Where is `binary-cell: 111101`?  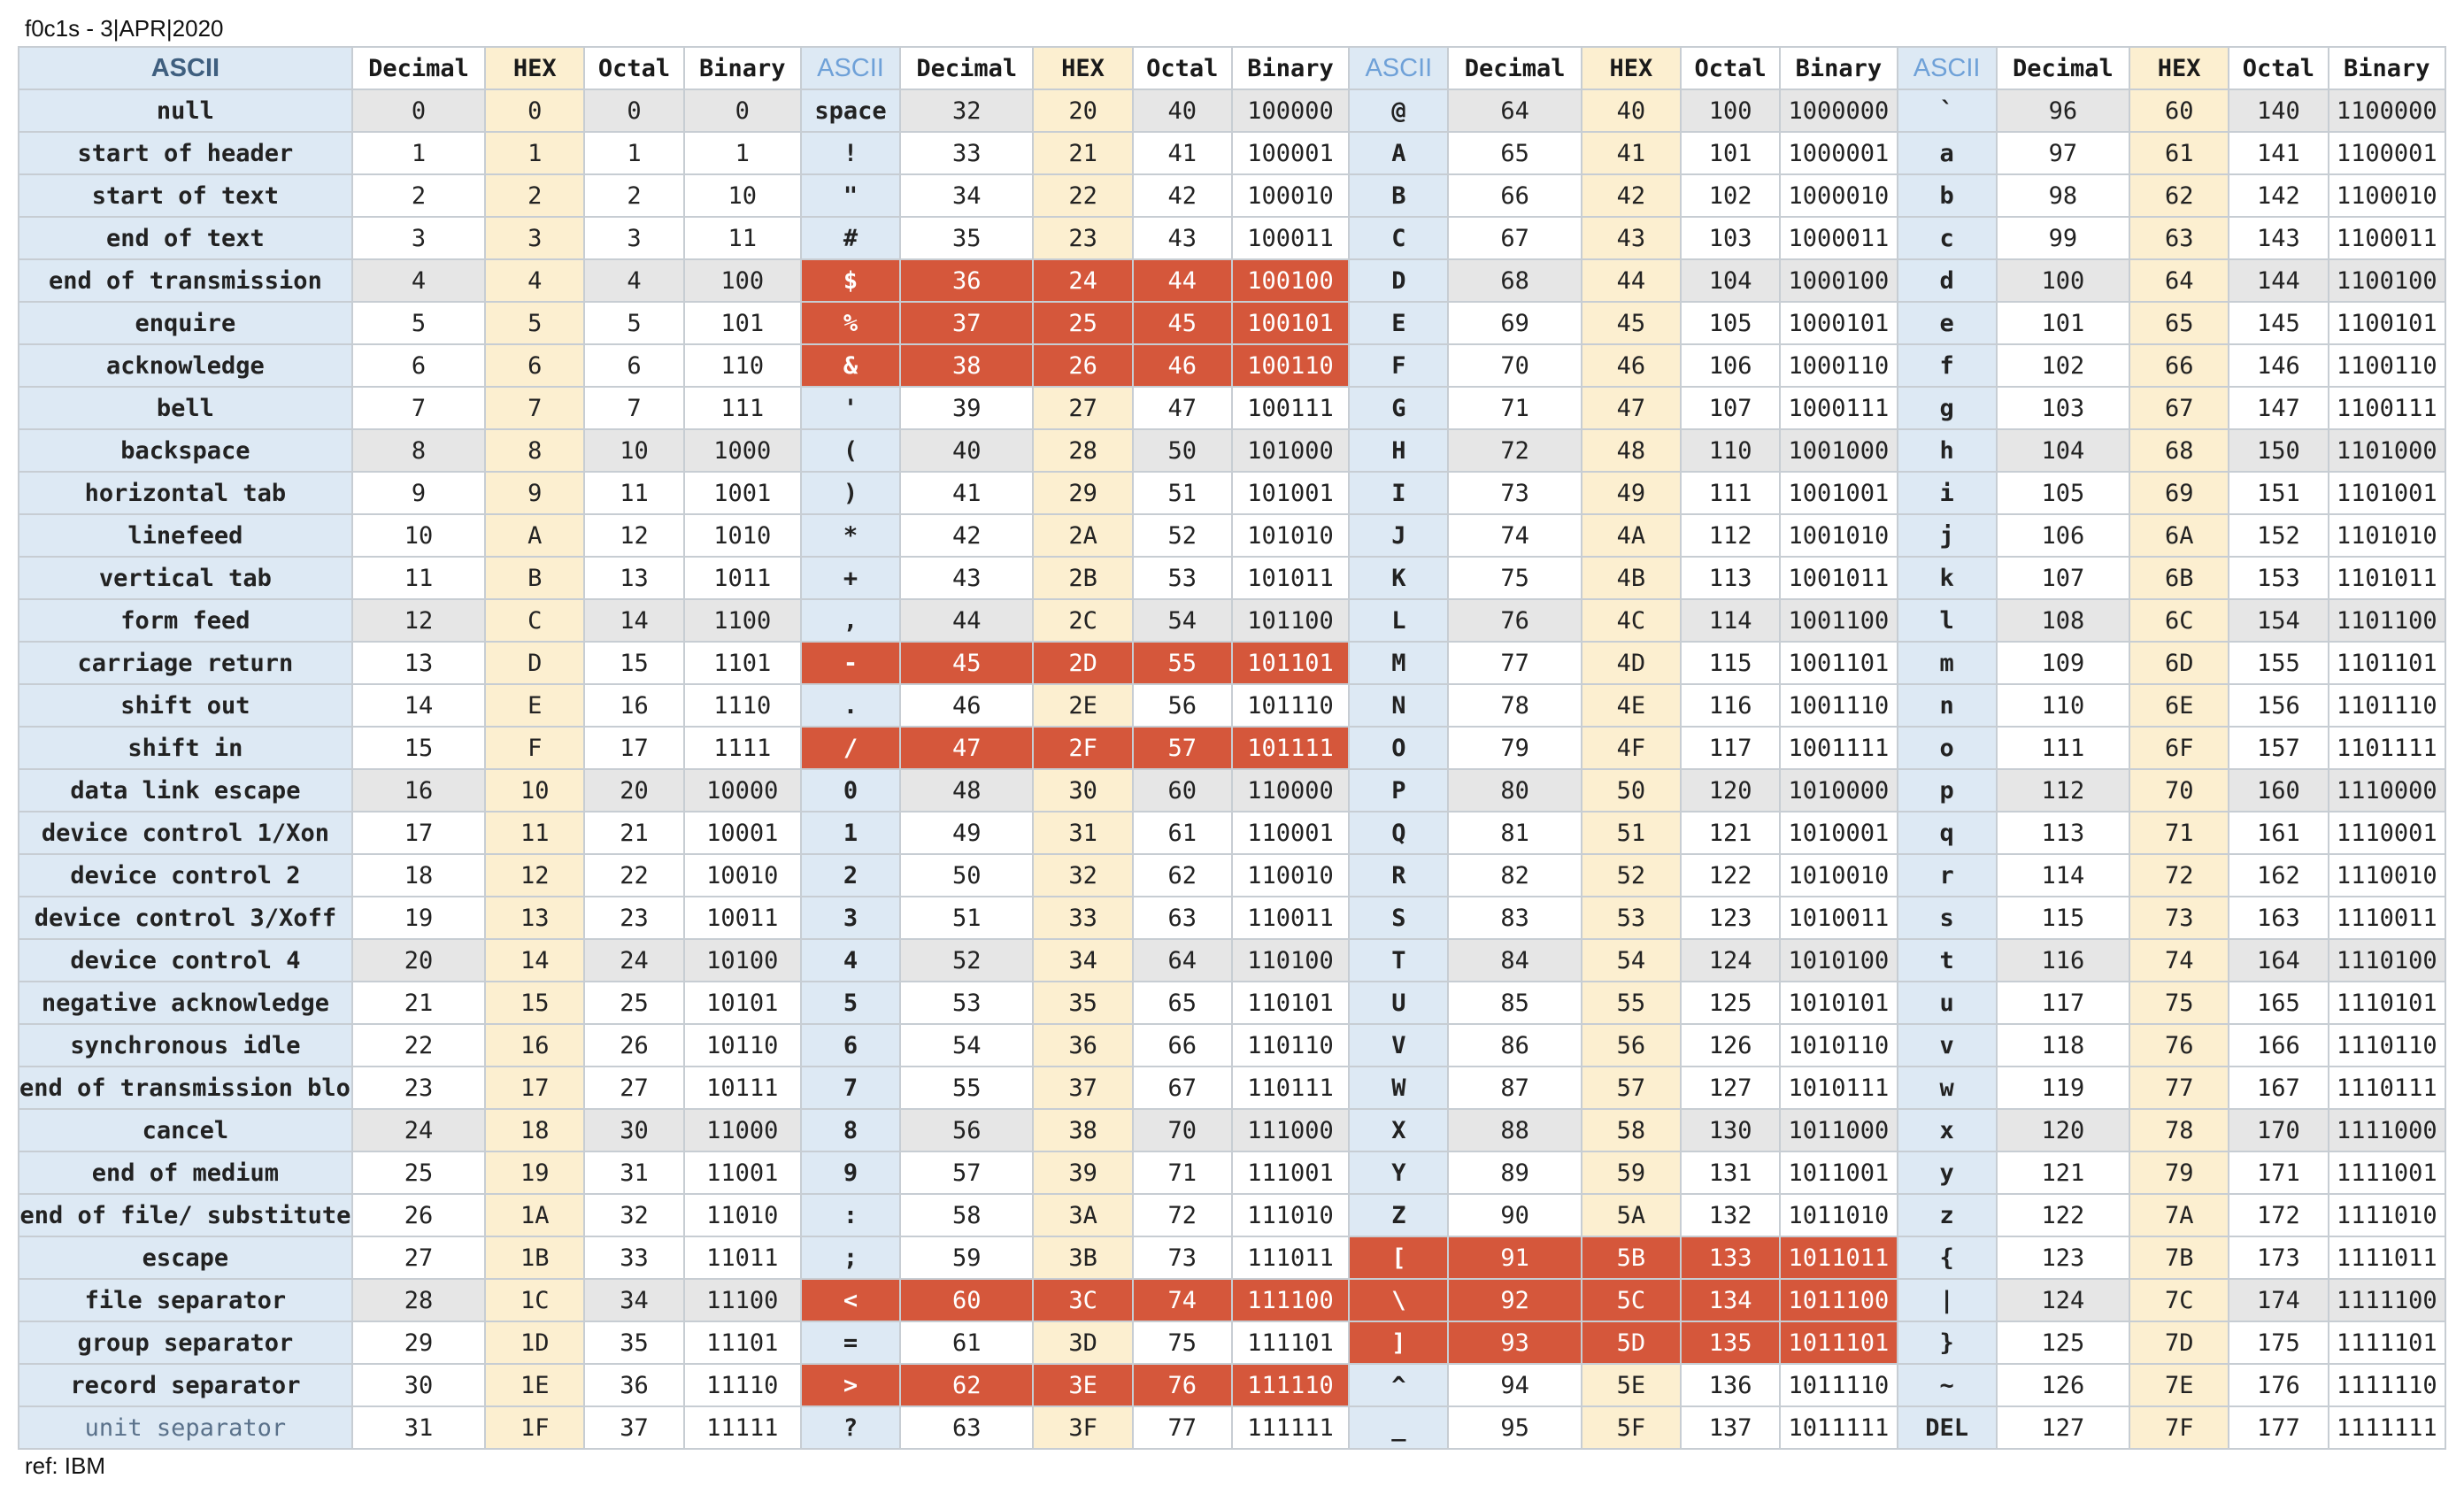
binary-cell: 111101 is located at coordinates (1290, 1343).